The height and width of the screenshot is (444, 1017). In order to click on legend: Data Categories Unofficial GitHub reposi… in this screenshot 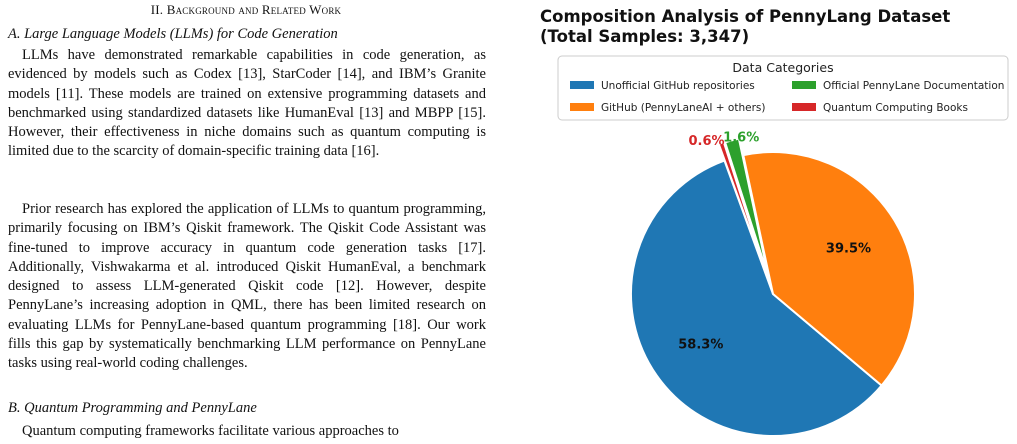, I will do `click(783, 88)`.